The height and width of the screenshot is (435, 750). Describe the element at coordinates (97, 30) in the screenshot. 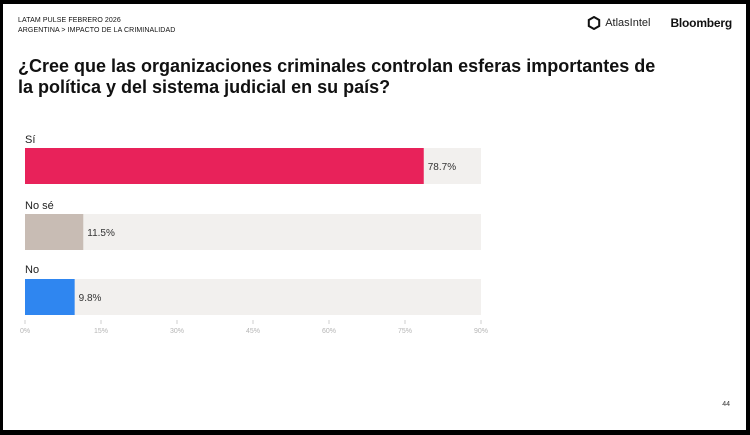

I see `breadcrumb: ARGENTINA > IMPACTO DE LA CRIMINALIDAD` at that location.